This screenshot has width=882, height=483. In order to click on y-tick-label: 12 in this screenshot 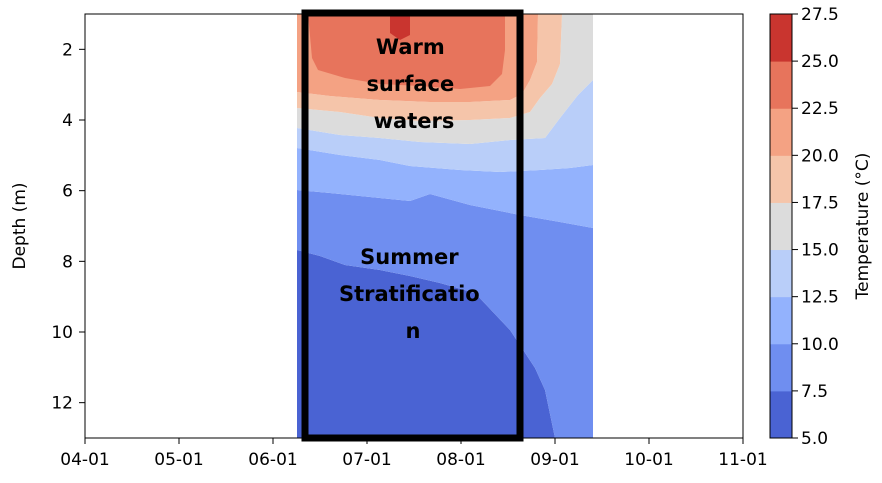, I will do `click(62, 404)`.